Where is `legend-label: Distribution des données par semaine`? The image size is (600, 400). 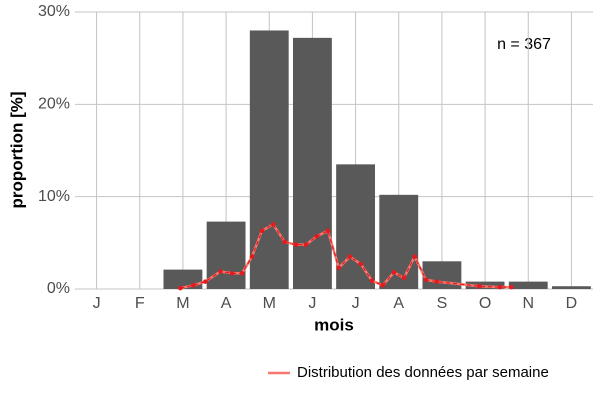
legend-label: Distribution des données par semaine is located at coordinates (423, 372).